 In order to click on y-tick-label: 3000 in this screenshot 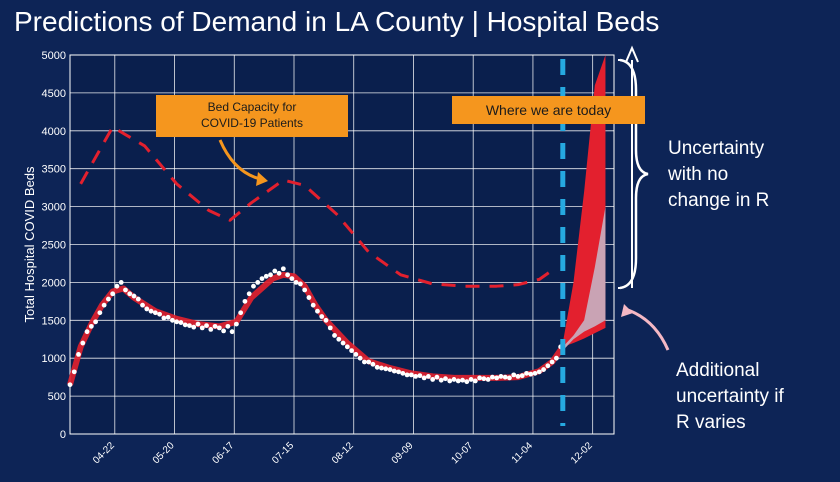, I will do `click(54, 208)`.